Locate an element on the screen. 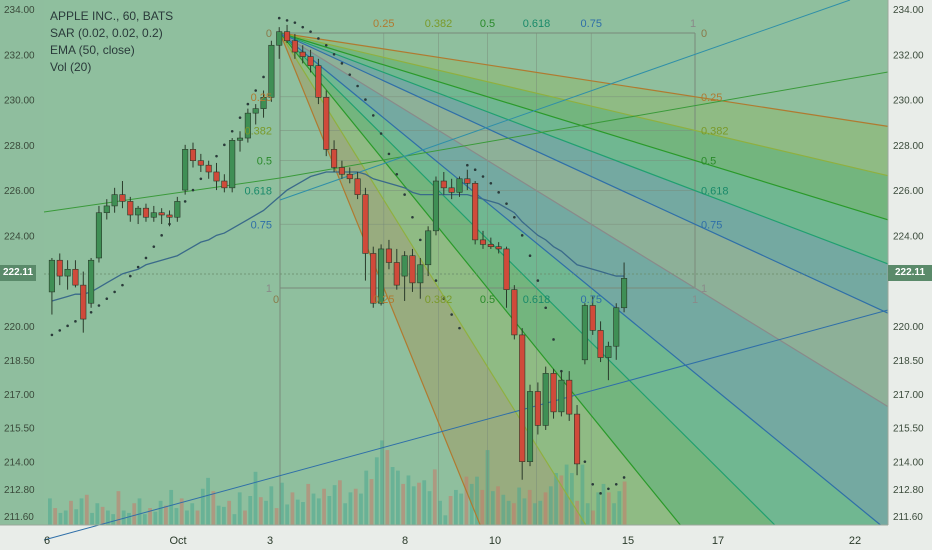 The height and width of the screenshot is (550, 932). legend-vol: Vol (20) is located at coordinates (71, 67).